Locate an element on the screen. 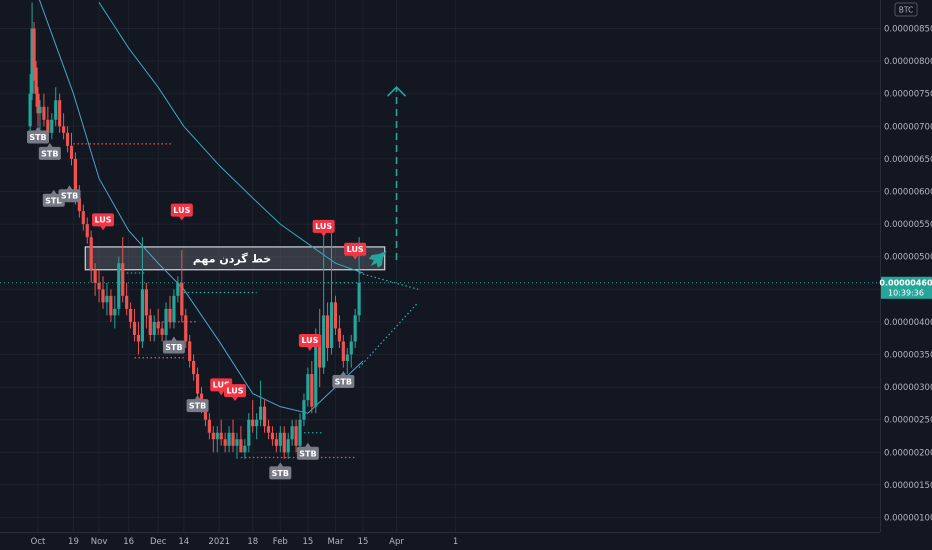 The width and height of the screenshot is (932, 550). price-tick-label: 0.00000150 is located at coordinates (908, 486).